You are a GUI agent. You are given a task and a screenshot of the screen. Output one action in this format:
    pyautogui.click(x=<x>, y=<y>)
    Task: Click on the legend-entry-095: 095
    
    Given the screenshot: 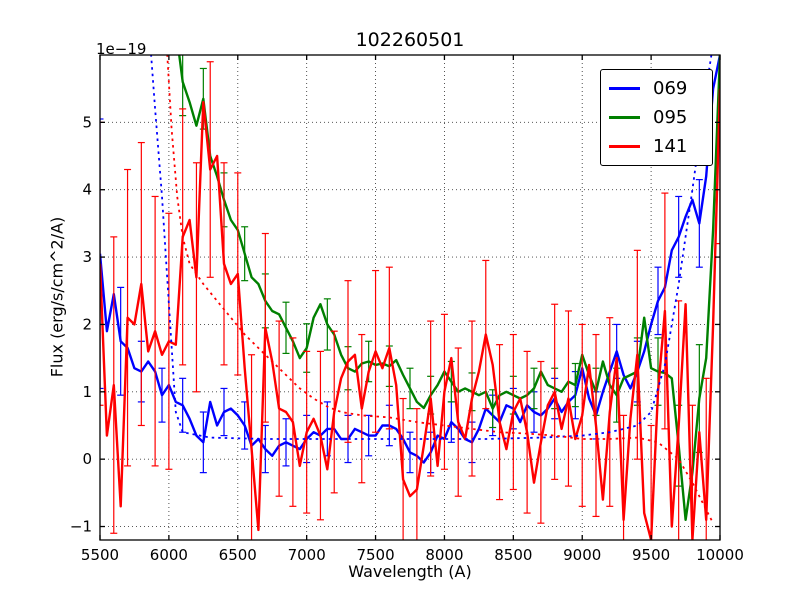 What is the action you would take?
    pyautogui.click(x=656, y=117)
    